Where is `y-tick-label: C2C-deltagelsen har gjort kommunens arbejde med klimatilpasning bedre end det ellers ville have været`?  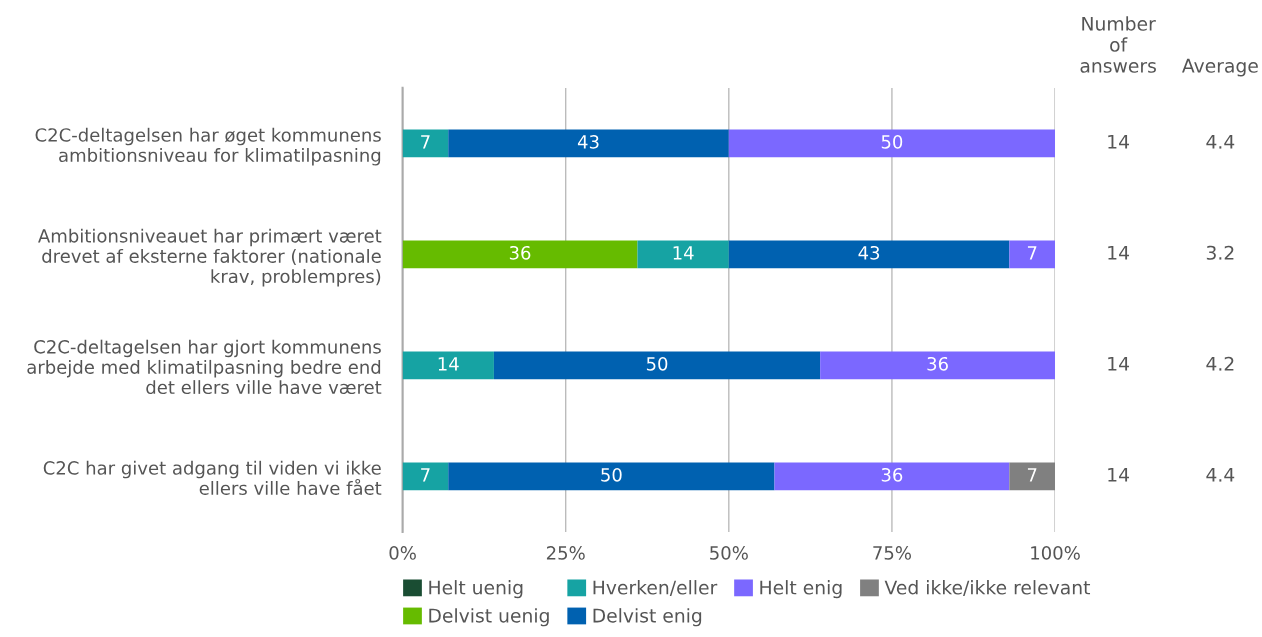
y-tick-label: C2C-deltagelsen har gjort kommunens arbejde med klimatilpasning bedre end det ellers ville have været is located at coordinates (204, 367).